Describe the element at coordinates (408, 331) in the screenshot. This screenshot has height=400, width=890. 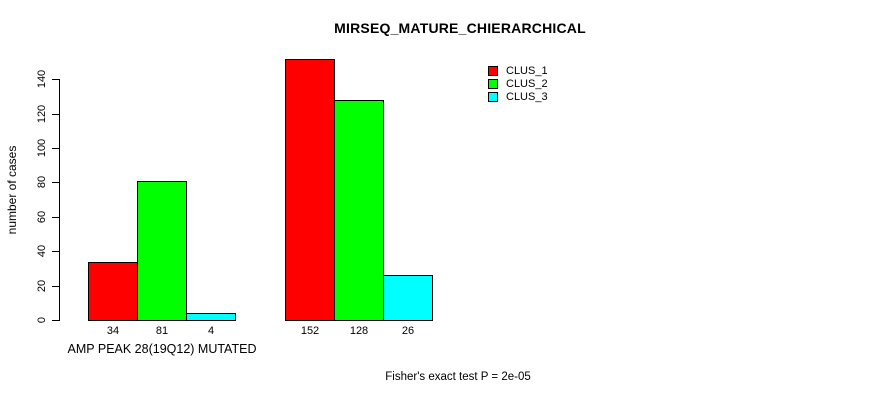
I see `bar-value-label: 26` at that location.